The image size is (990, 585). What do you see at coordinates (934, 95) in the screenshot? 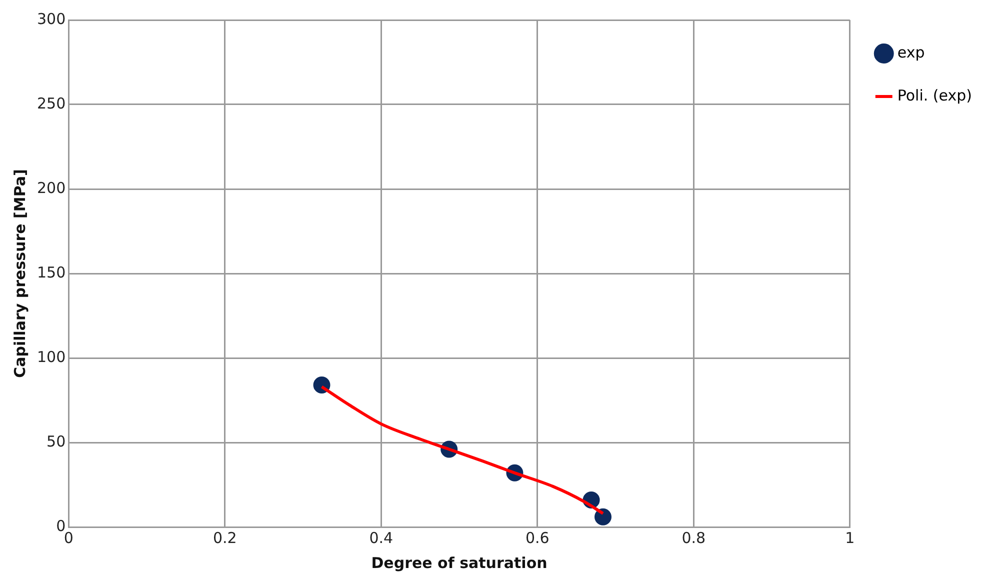
I see `legend-label: Poli. (exp)` at bounding box center [934, 95].